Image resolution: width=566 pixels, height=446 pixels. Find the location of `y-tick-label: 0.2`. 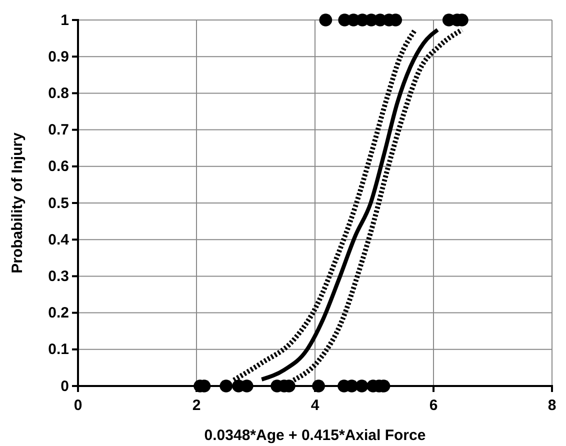

y-tick-label: 0.2 is located at coordinates (58, 313).